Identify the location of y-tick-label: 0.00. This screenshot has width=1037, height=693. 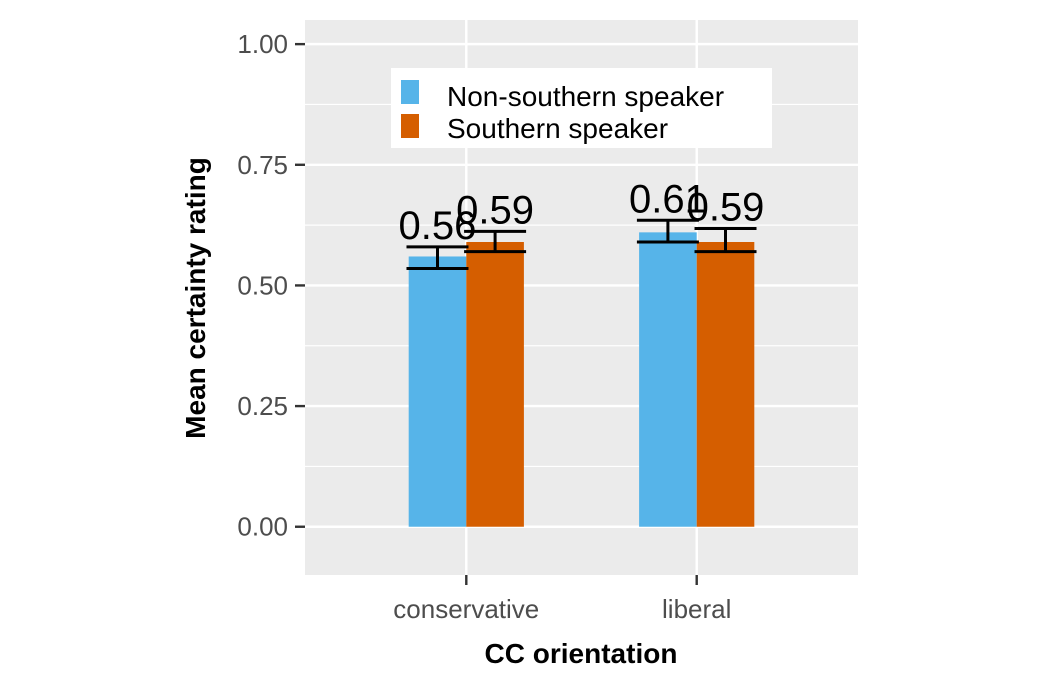
(262, 527).